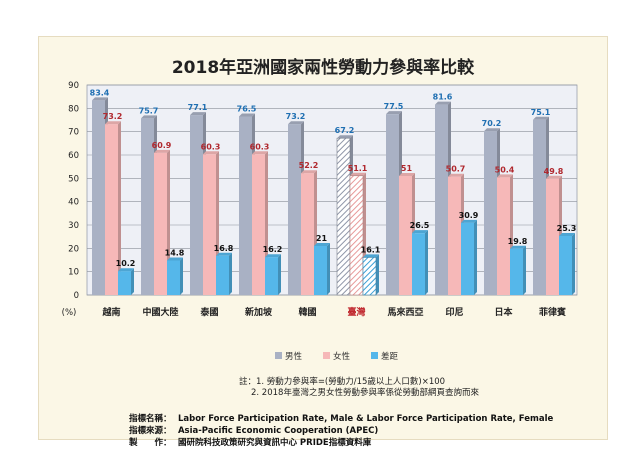 This screenshot has width=644, height=473. Describe the element at coordinates (469, 215) in the screenshot. I see `data-label: 30.9` at that location.